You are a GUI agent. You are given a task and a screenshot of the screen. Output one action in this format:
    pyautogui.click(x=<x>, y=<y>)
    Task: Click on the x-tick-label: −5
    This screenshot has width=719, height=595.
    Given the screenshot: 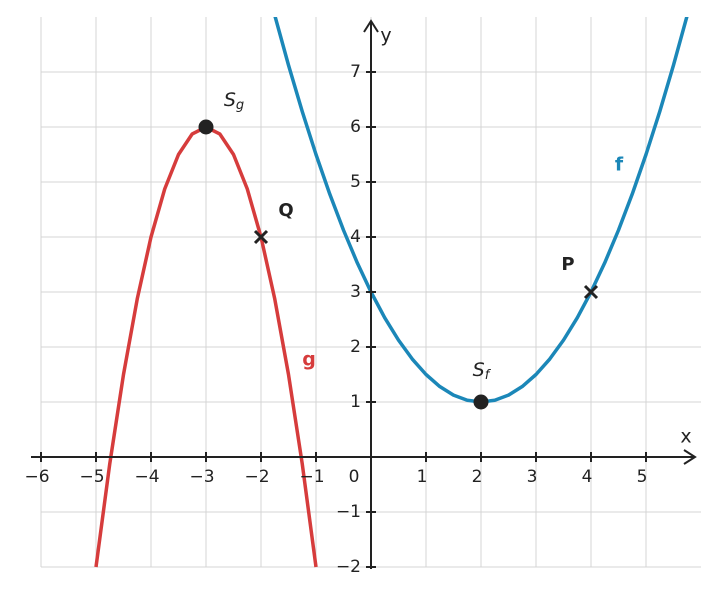 What is the action you would take?
    pyautogui.click(x=91, y=477)
    